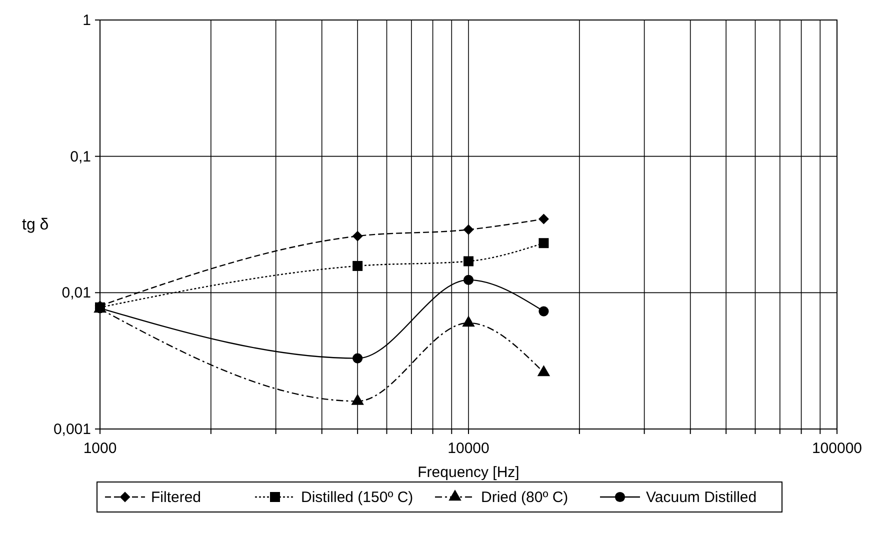  I want to click on x-tick-label: 1000, so click(100, 448).